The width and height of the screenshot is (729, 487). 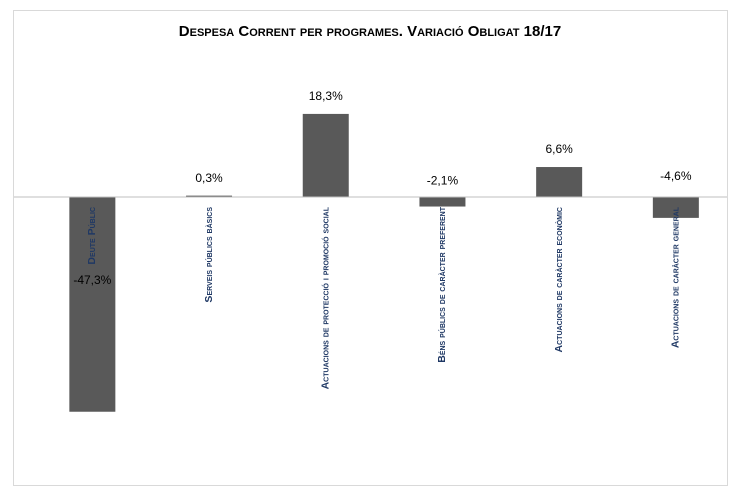 What do you see at coordinates (676, 277) in the screenshot?
I see `x-tick-label: Actuacions de caràcter general` at bounding box center [676, 277].